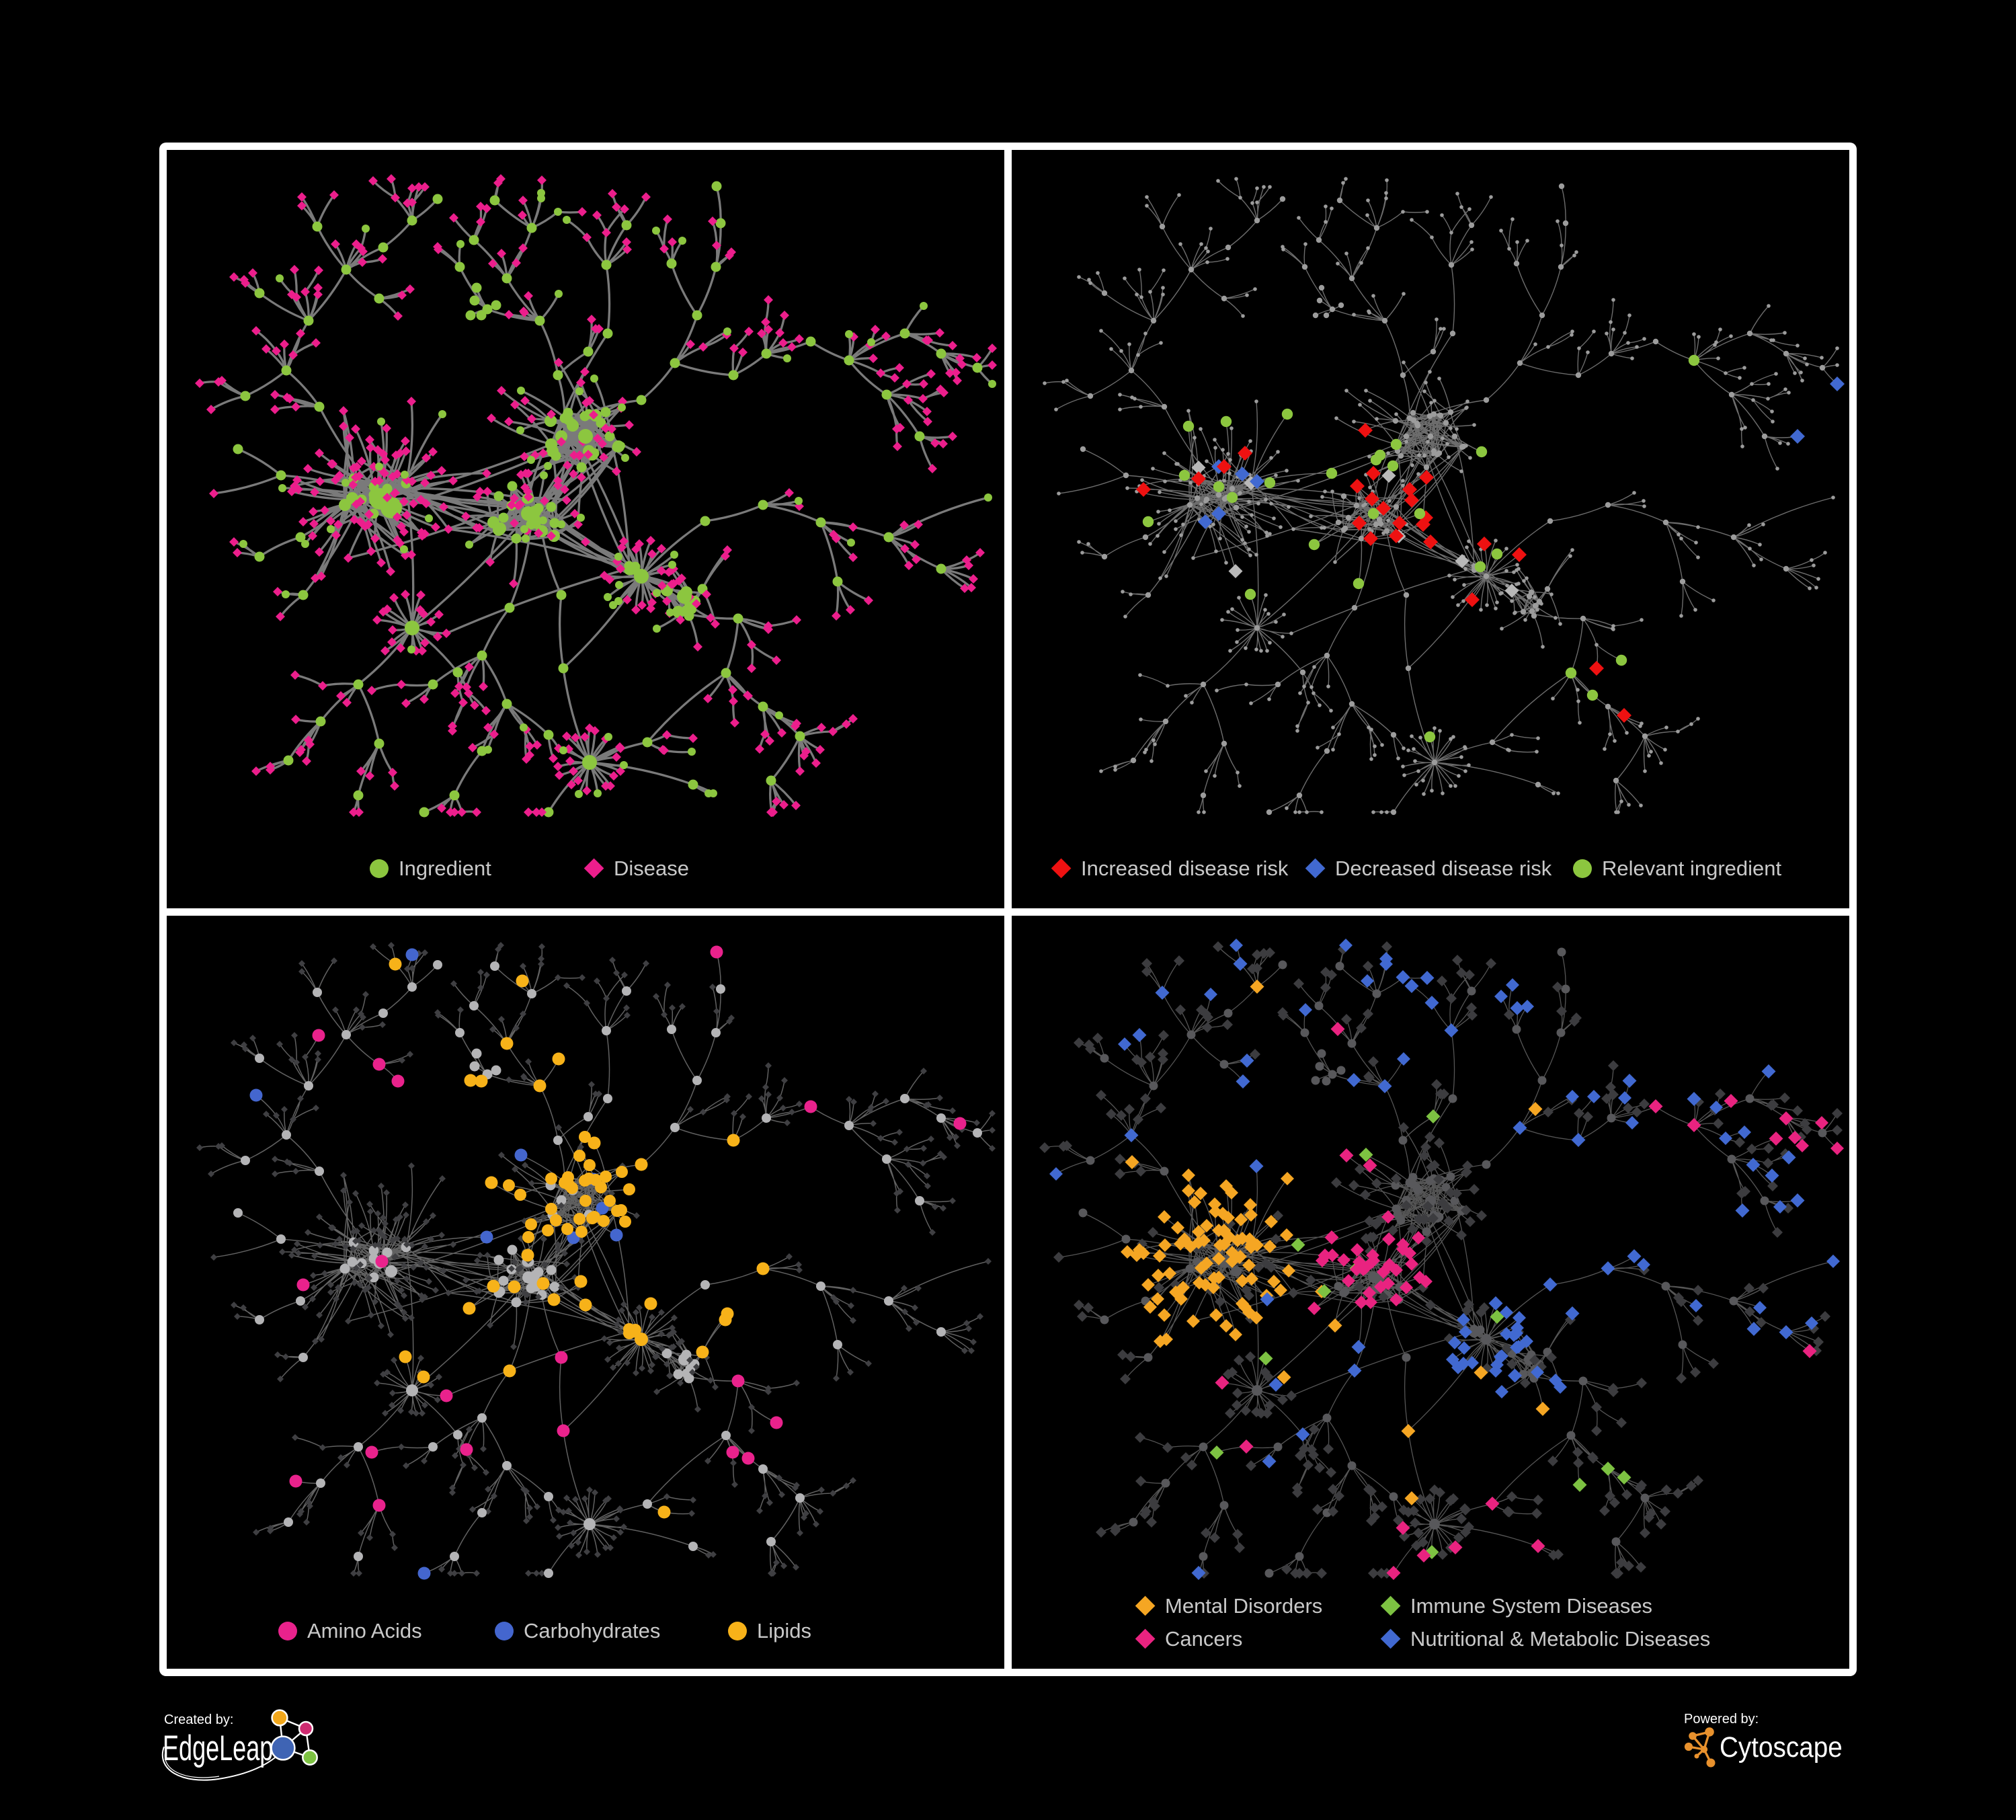  What do you see at coordinates (218, 1748) in the screenshot?
I see `svg-text: EdgeLeap` at bounding box center [218, 1748].